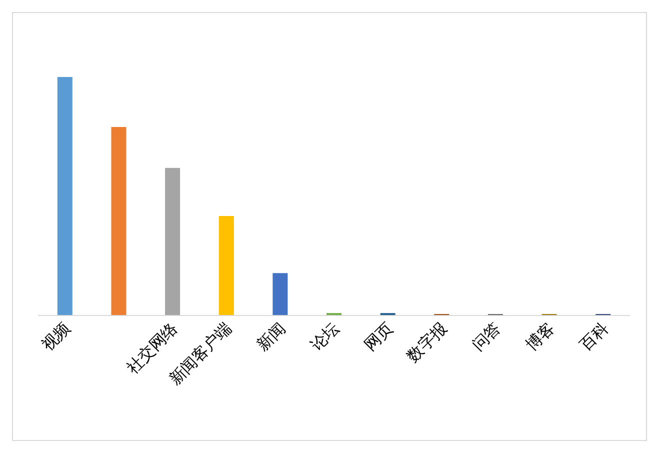  I want to click on x-tick-label: 网页, so click(378, 336).